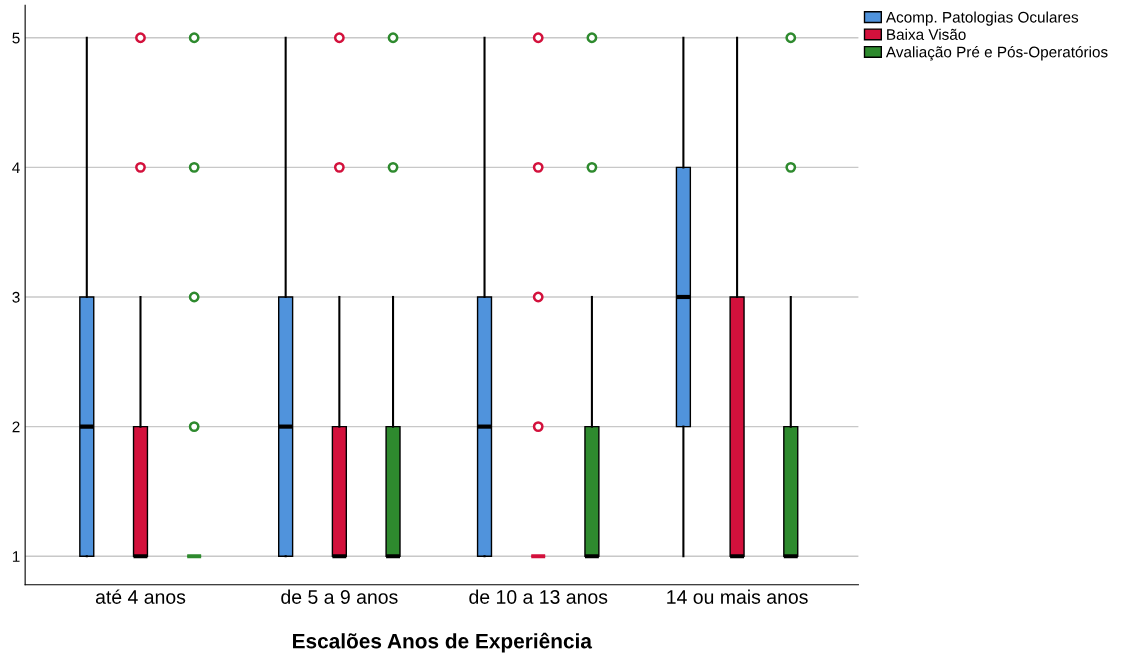 The height and width of the screenshot is (666, 1143). Describe the element at coordinates (16, 297) in the screenshot. I see `y-tick-label: 3` at that location.